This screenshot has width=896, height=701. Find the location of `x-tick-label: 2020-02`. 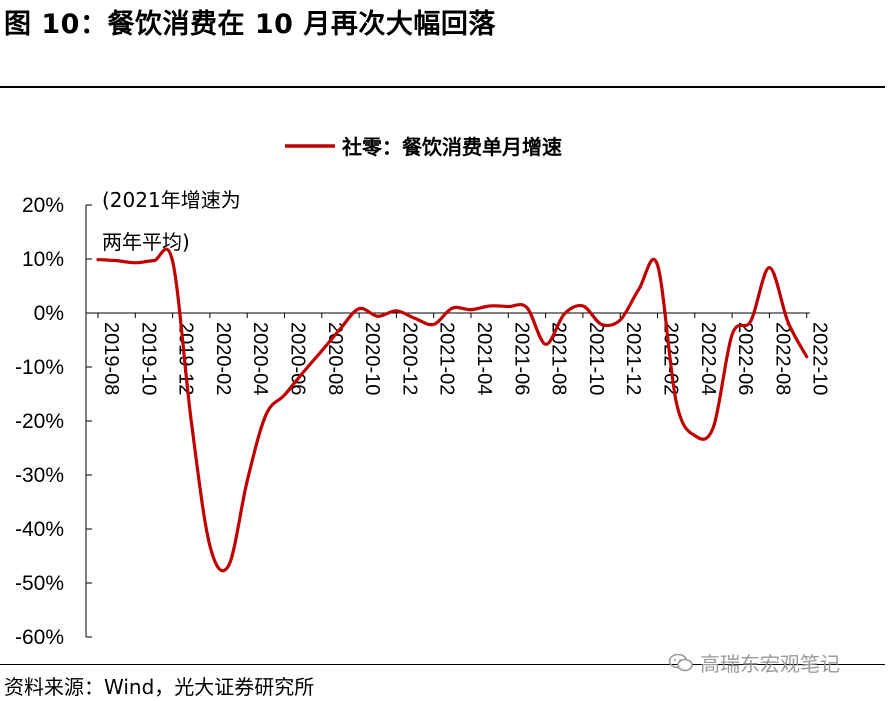

x-tick-label: 2020-02 is located at coordinates (223, 358).